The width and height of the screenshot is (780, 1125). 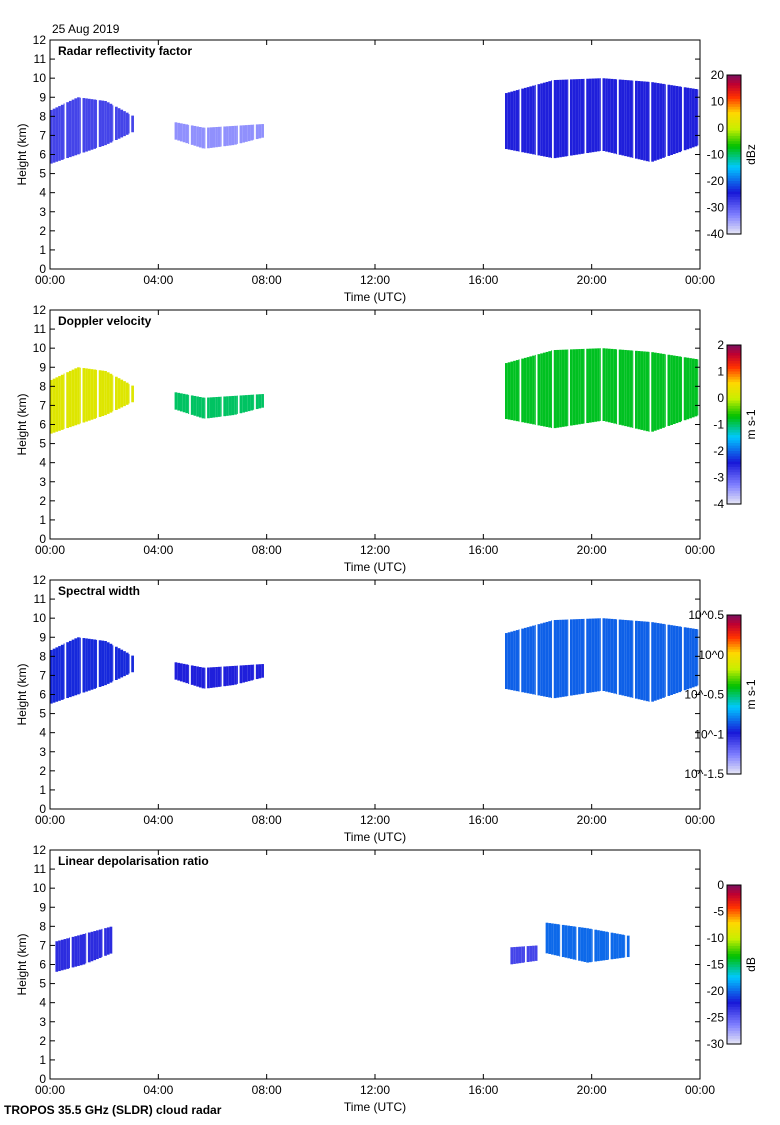 I want to click on linear-depolarisation-ratio-y-tick-label: 12, so click(x=40, y=850).